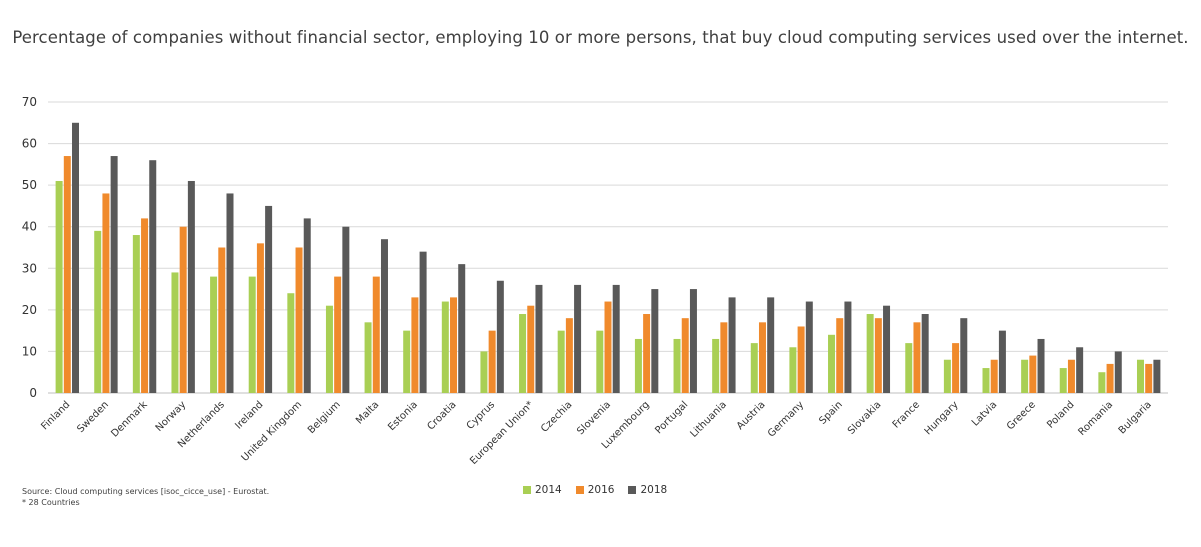 This screenshot has width=1201, height=547. I want to click on x-category-label: Spain, so click(831, 413).